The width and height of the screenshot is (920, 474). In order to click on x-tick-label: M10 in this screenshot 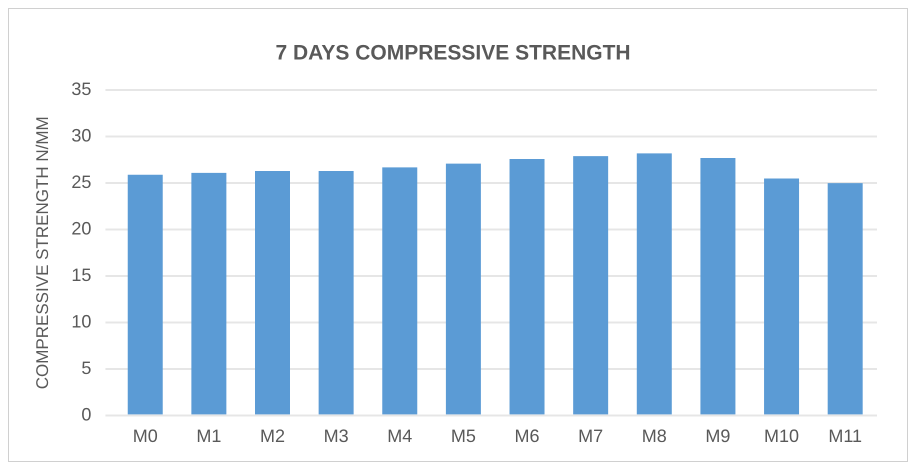, I will do `click(782, 436)`.